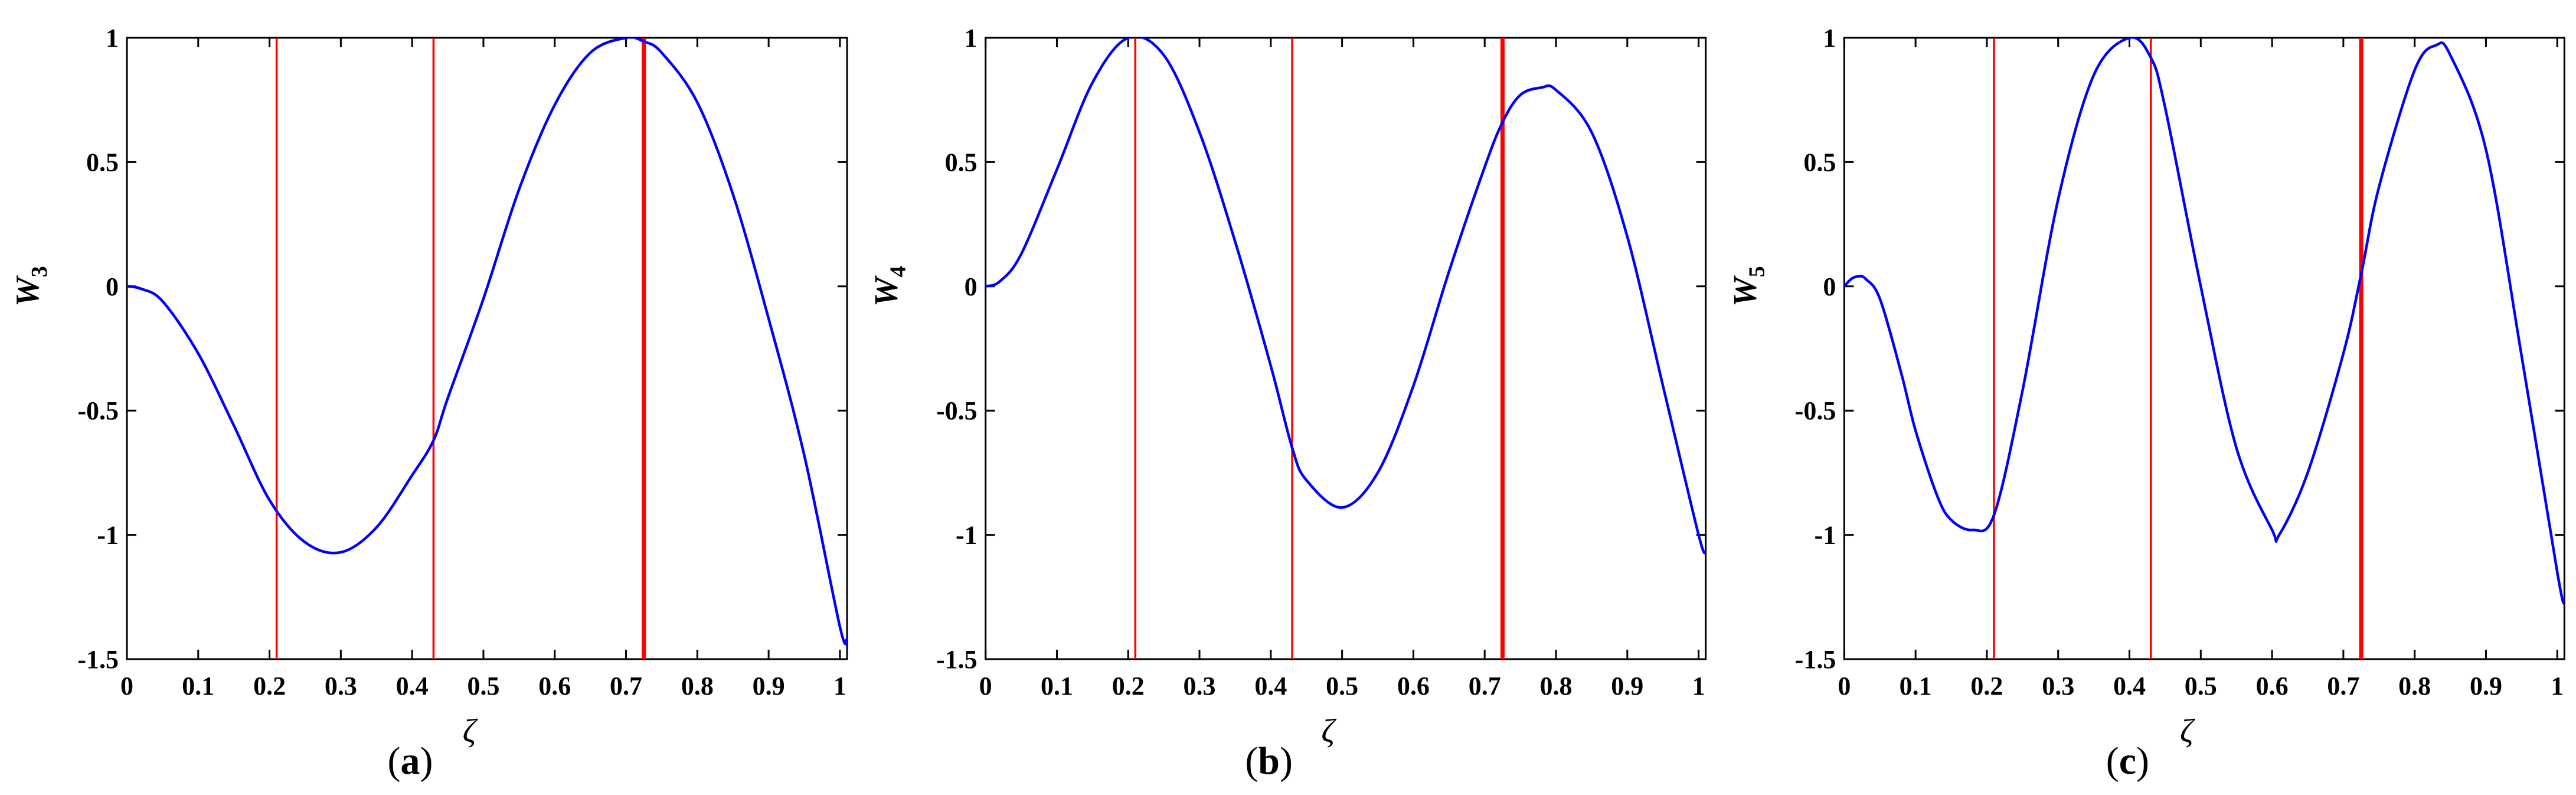 The width and height of the screenshot is (2576, 795). I want to click on panel-caption: (a), so click(410, 761).